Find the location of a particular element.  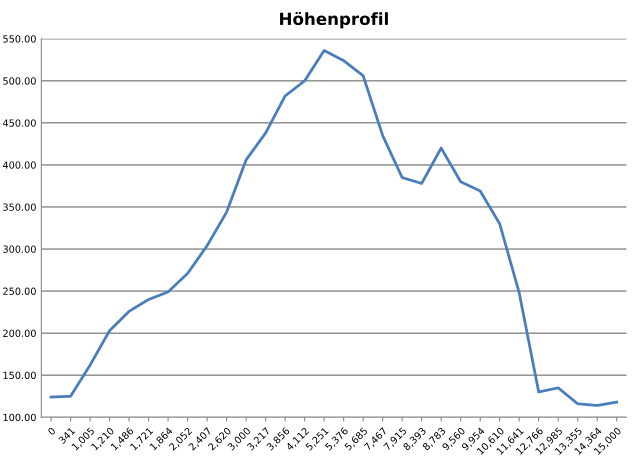

y-tick-label: 500.00 is located at coordinates (19, 81).